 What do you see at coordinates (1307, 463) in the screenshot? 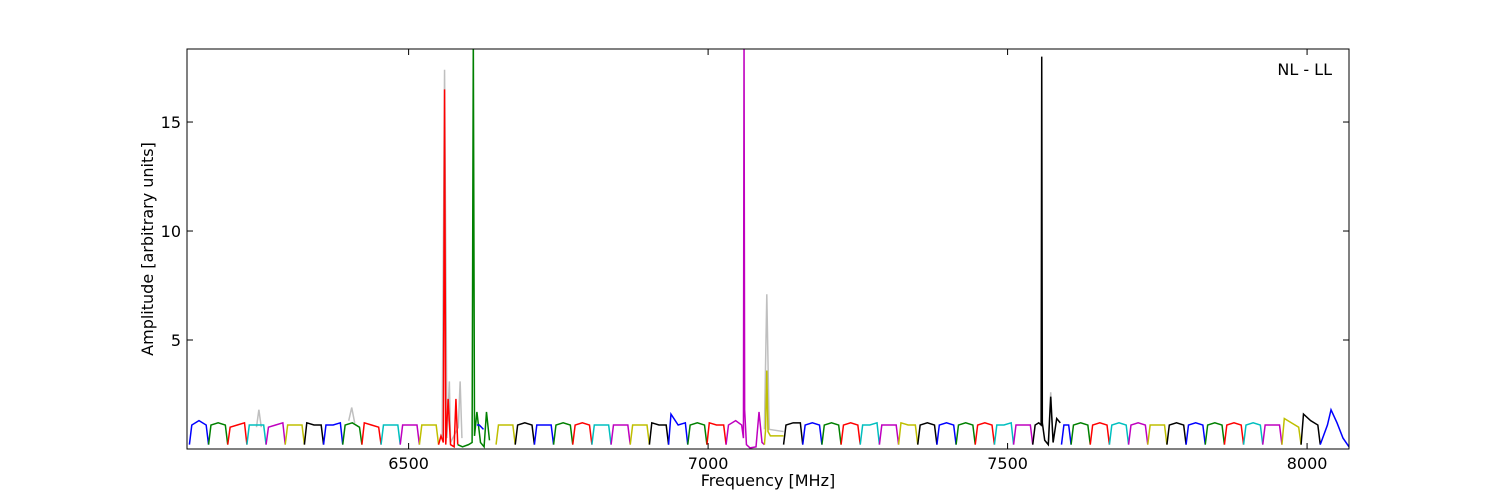
I see `x-tick-label: 8000` at bounding box center [1307, 463].